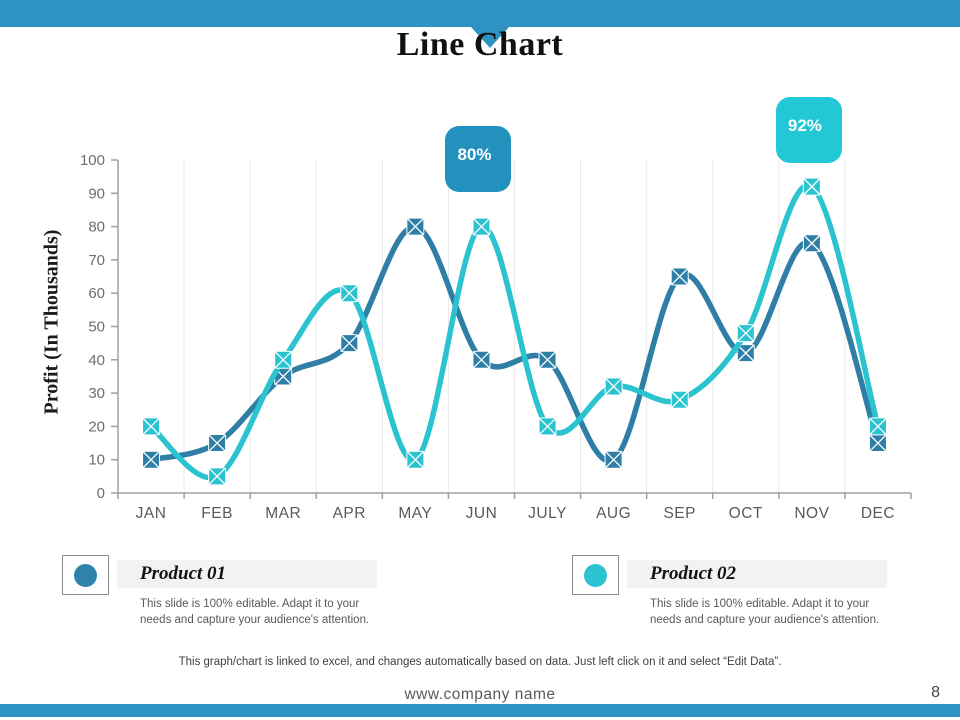  I want to click on y-tick-label: 90, so click(96, 193).